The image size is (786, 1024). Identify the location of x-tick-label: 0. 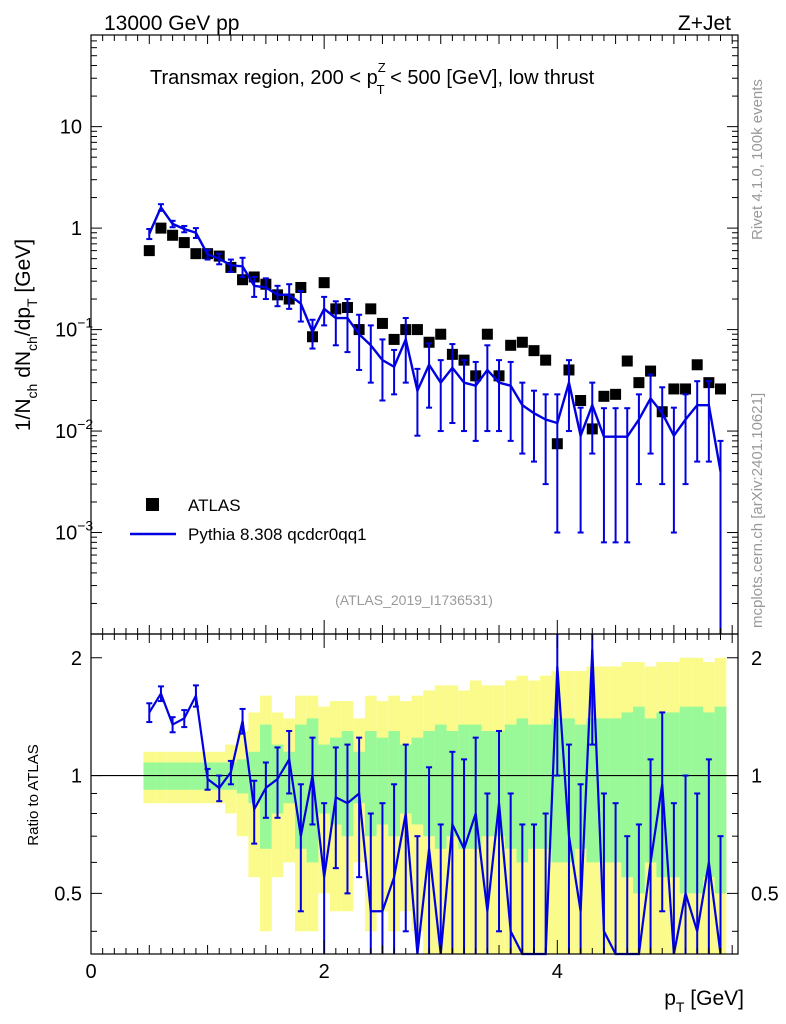
(90, 972).